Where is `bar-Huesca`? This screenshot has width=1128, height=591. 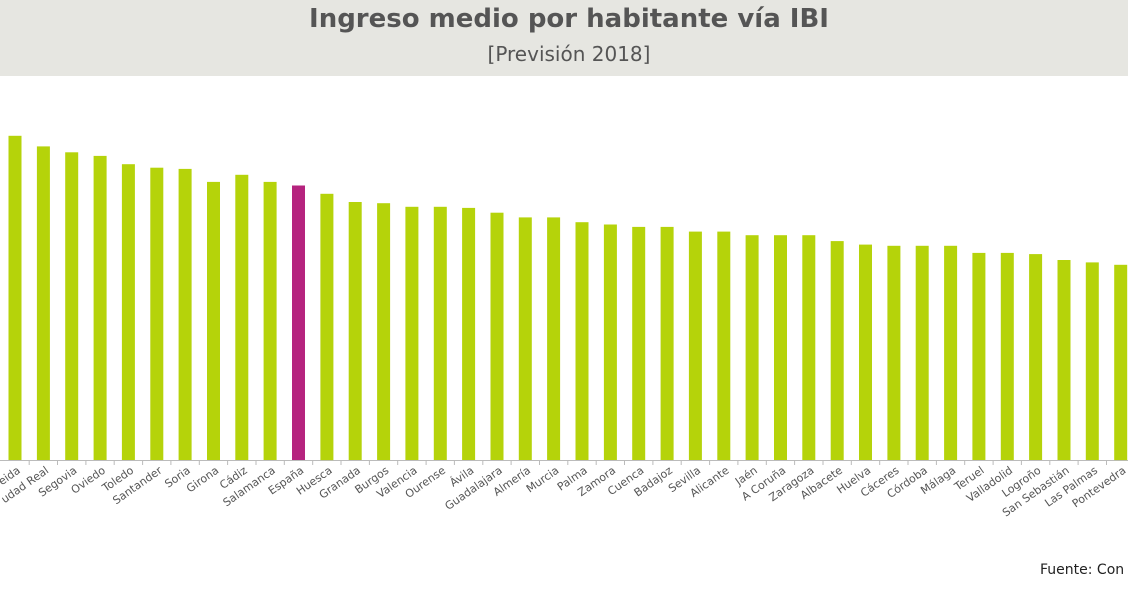 bar-Huesca is located at coordinates (327, 327).